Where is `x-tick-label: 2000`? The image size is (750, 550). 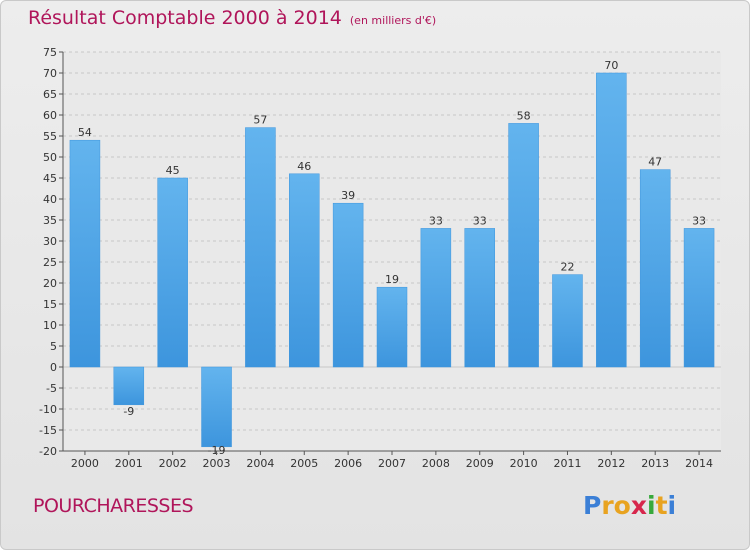 x-tick-label: 2000 is located at coordinates (85, 463).